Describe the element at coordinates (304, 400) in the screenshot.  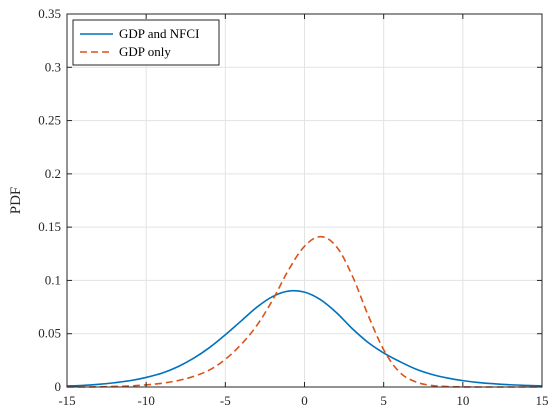
I see `x-tick-label: 0` at that location.